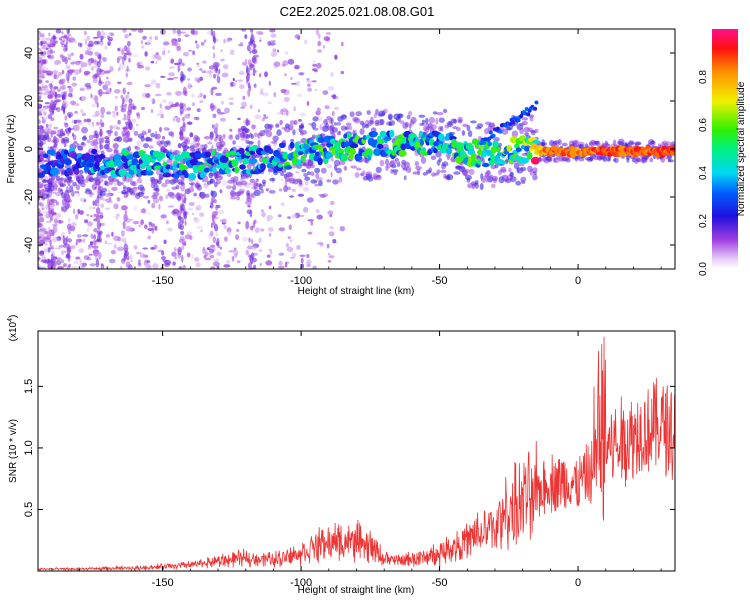 Image resolution: width=750 pixels, height=600 pixels. I want to click on colorbar-gradient, so click(725, 149).